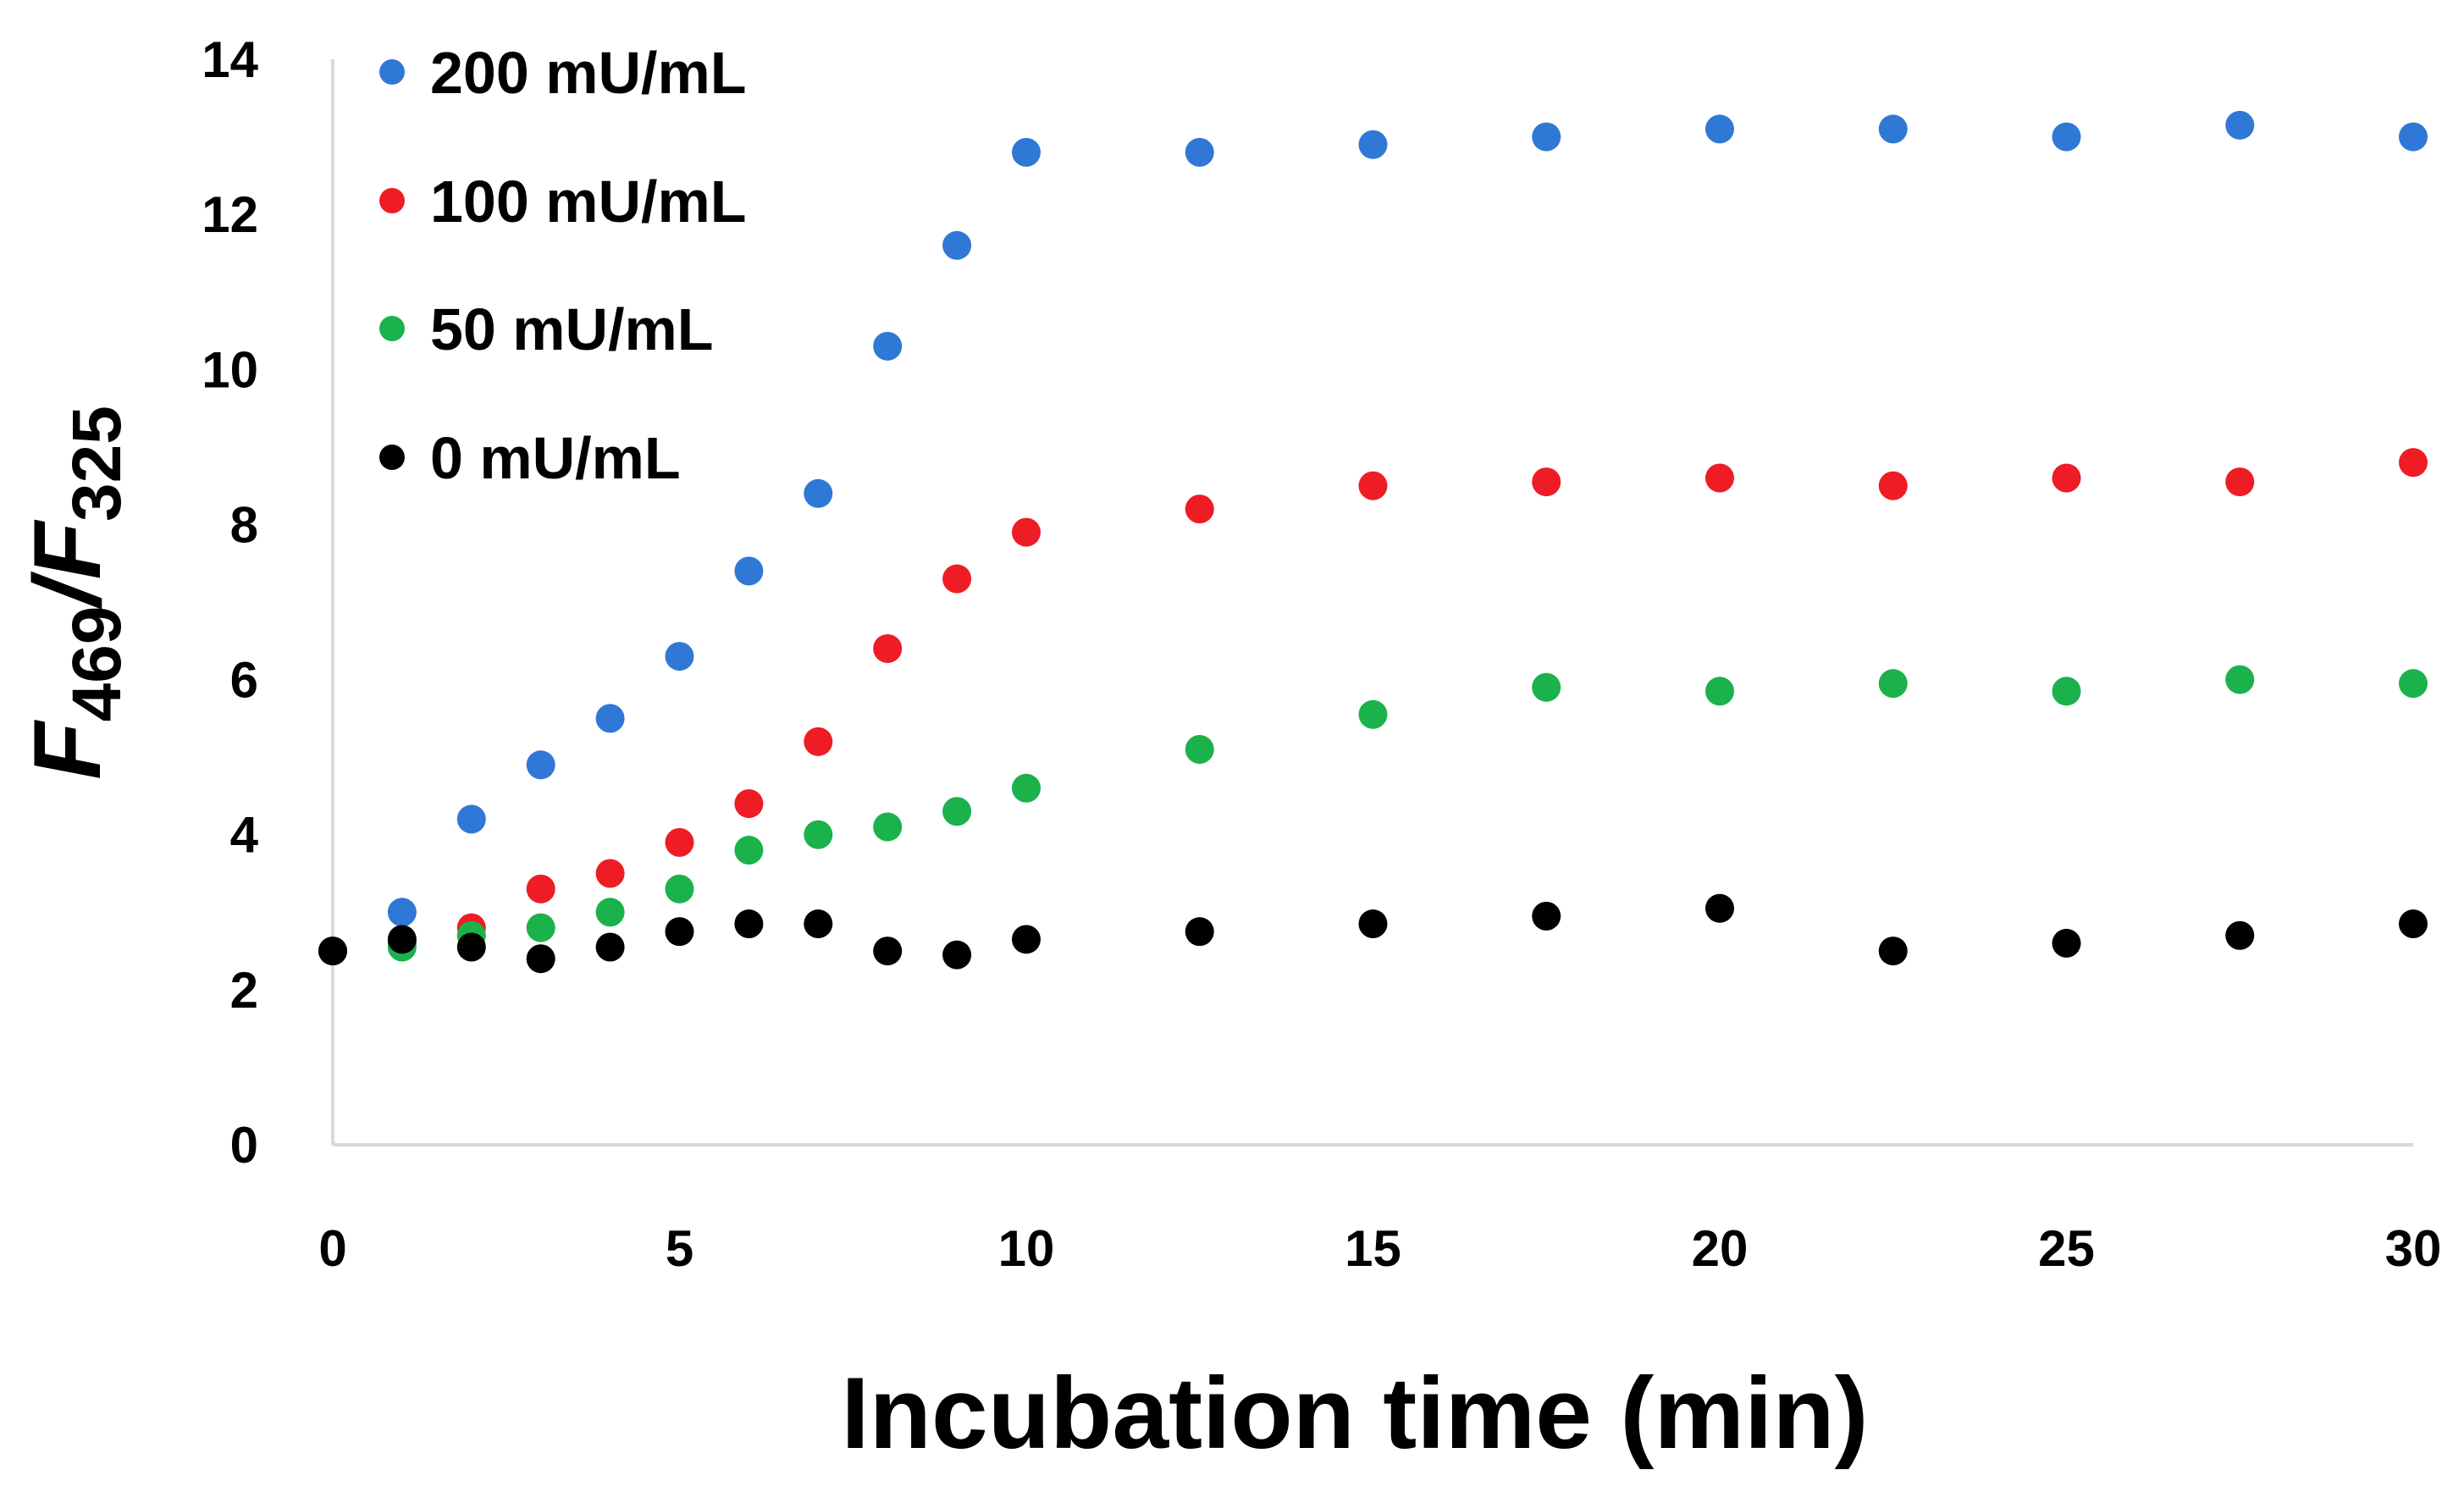 This screenshot has width=2464, height=1503. I want to click on x-tick-labels: 0 5 10 15 20 25 30, so click(1379, 1248).